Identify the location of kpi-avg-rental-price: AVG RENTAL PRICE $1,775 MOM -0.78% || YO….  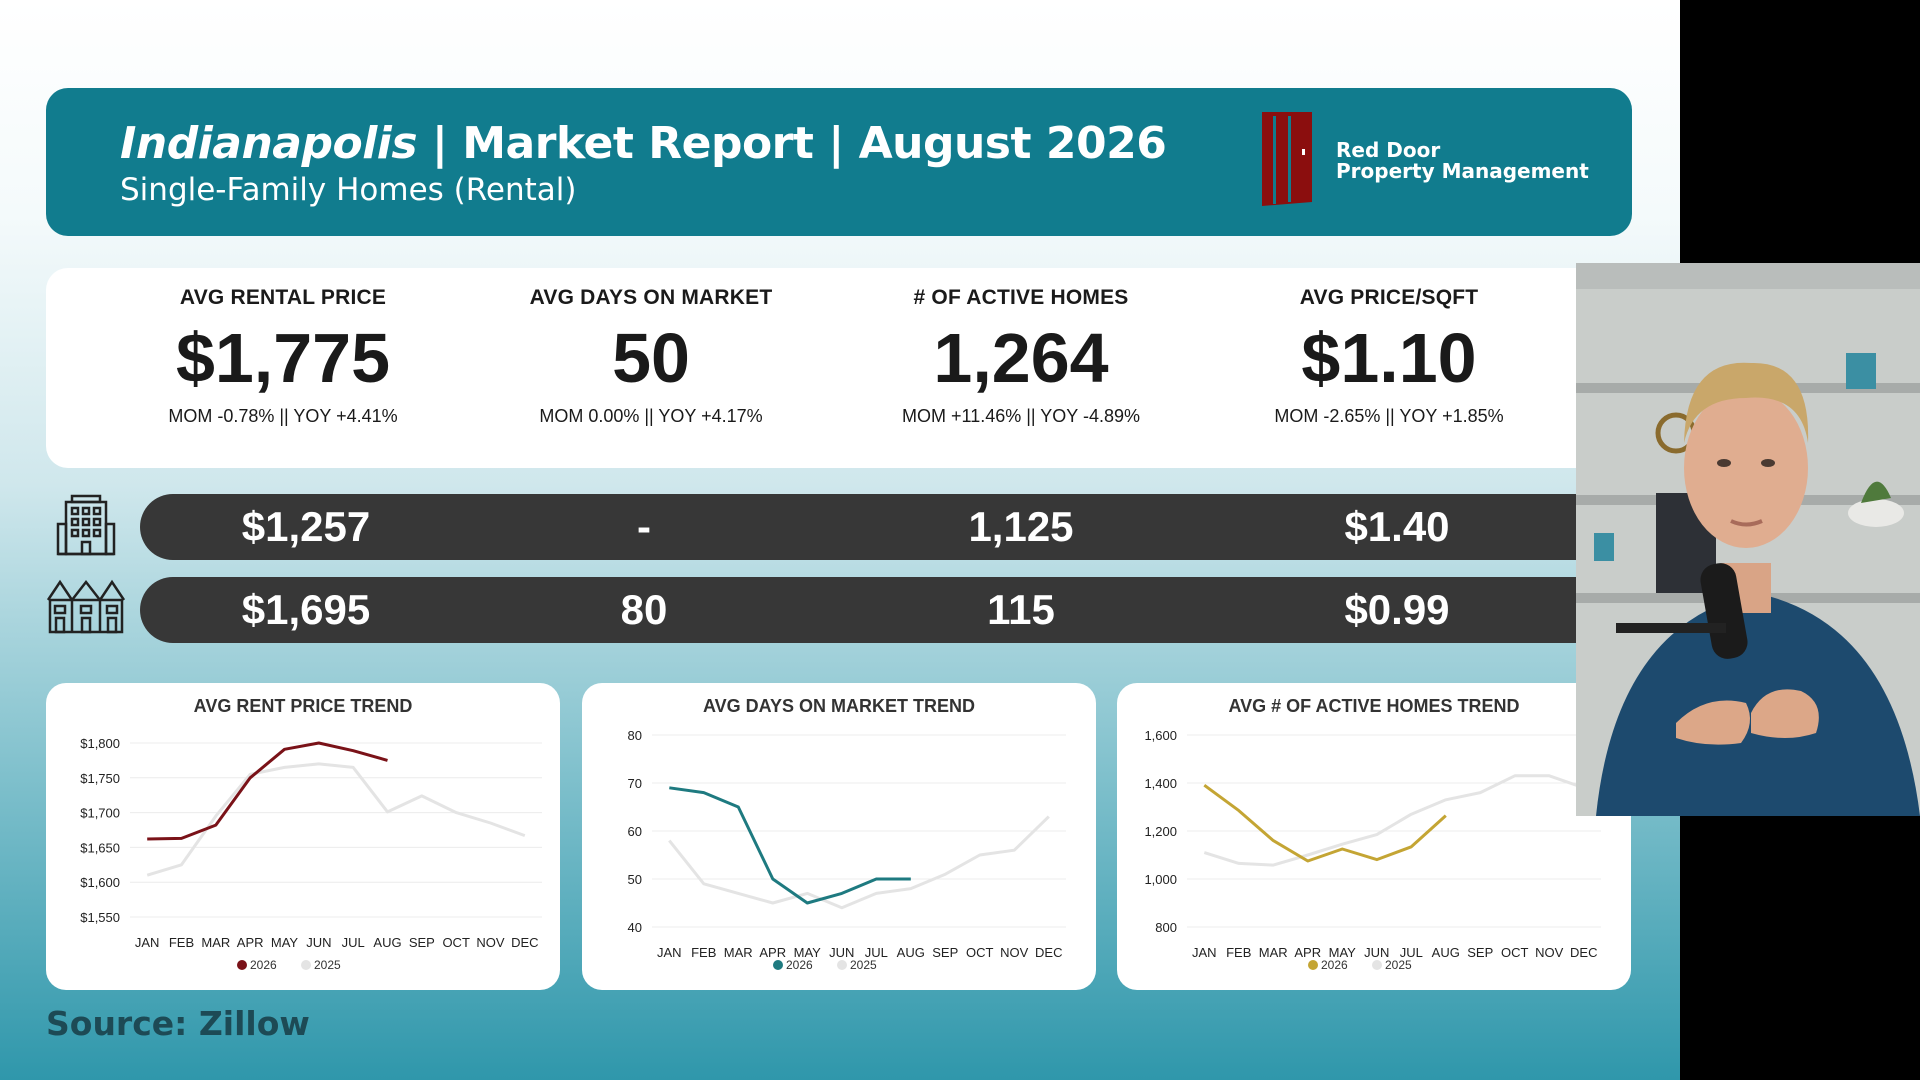
(283, 347).